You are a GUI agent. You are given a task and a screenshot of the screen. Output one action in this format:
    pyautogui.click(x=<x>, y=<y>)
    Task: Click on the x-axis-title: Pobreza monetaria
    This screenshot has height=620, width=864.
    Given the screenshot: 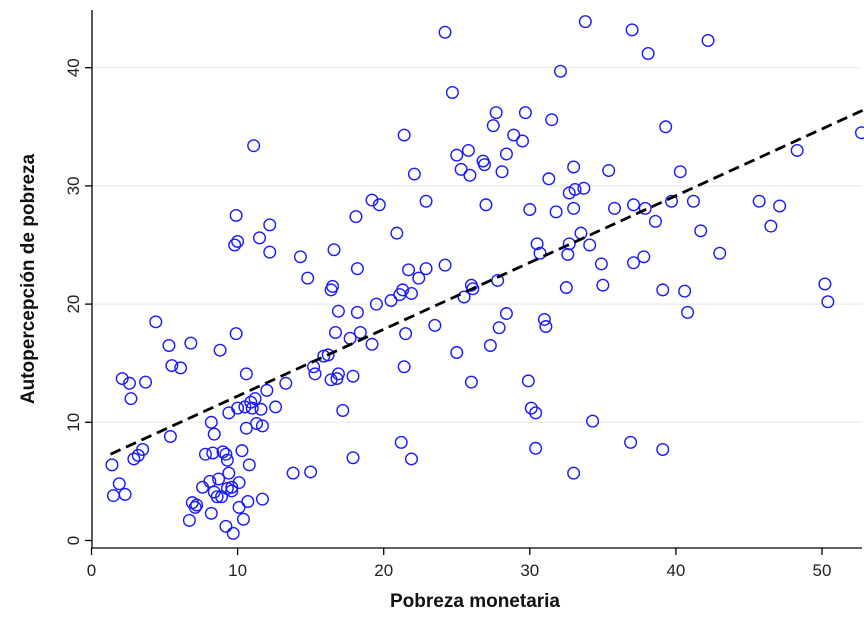 What is the action you would take?
    pyautogui.click(x=475, y=601)
    